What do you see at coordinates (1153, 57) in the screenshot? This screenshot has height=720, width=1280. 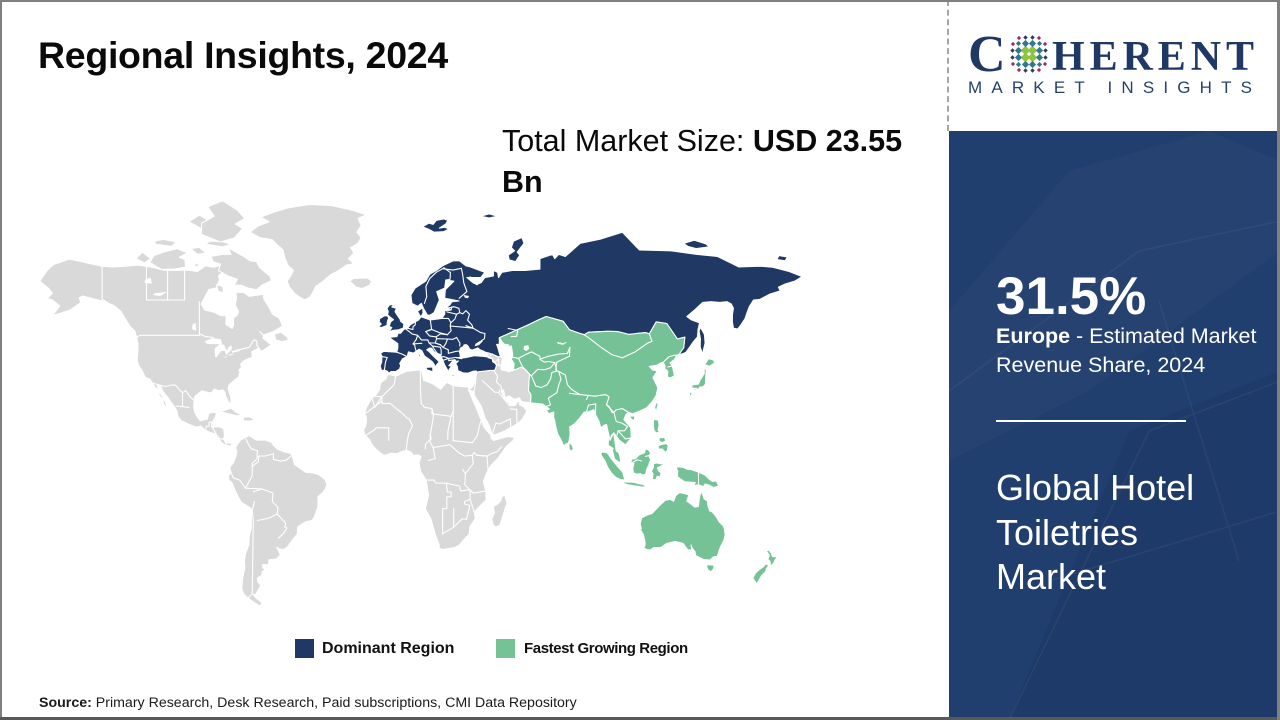 I see `svg-text: HERENT` at bounding box center [1153, 57].